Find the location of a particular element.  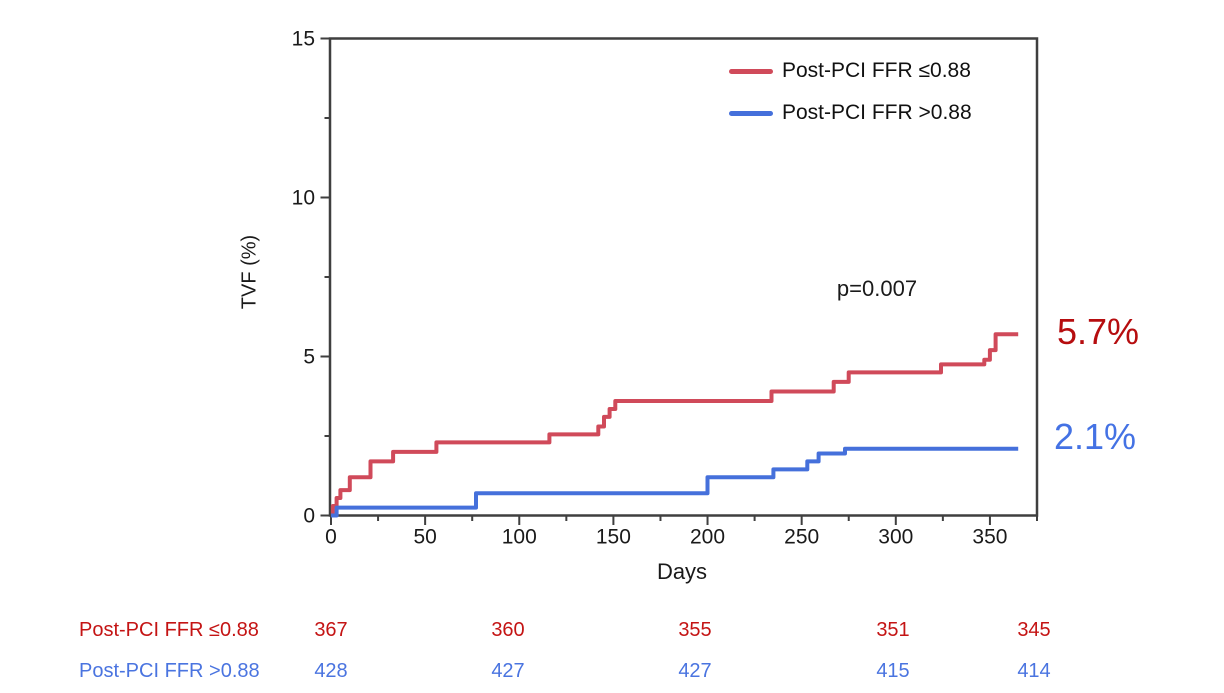

at-risk-count-row1-col5: 345 is located at coordinates (1034, 630).